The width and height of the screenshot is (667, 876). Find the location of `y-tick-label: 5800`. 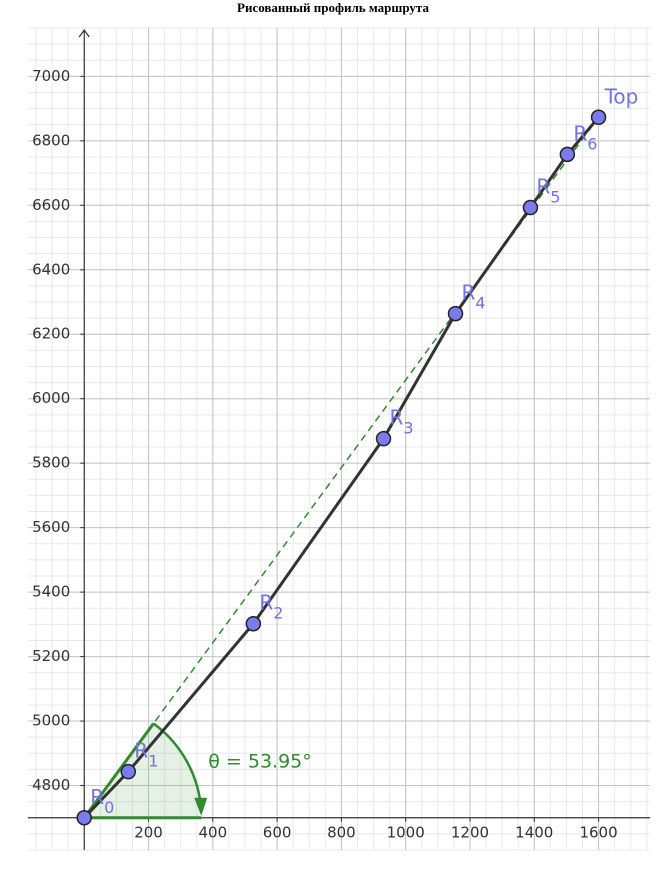

y-tick-label: 5800 is located at coordinates (51, 463).